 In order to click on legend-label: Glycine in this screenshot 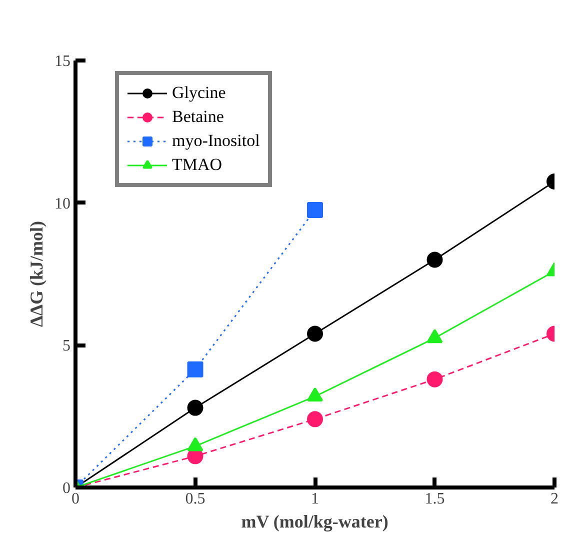, I will do `click(199, 93)`.